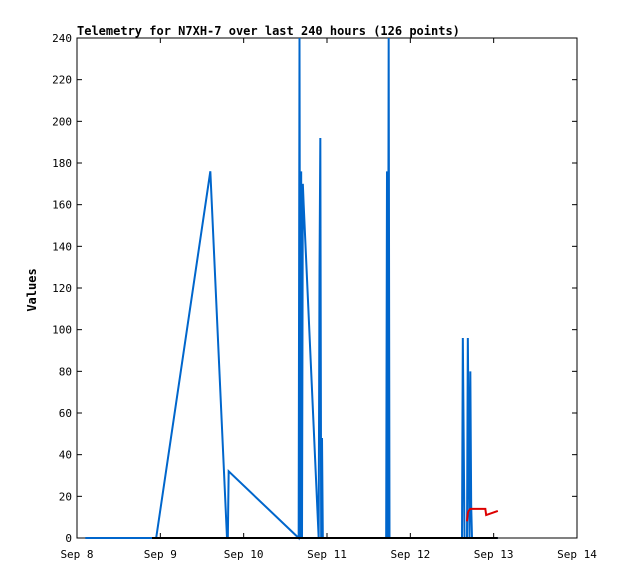 This screenshot has height=584, width=618. What do you see at coordinates (62, 163) in the screenshot?
I see `y-tick-label: 180` at bounding box center [62, 163].